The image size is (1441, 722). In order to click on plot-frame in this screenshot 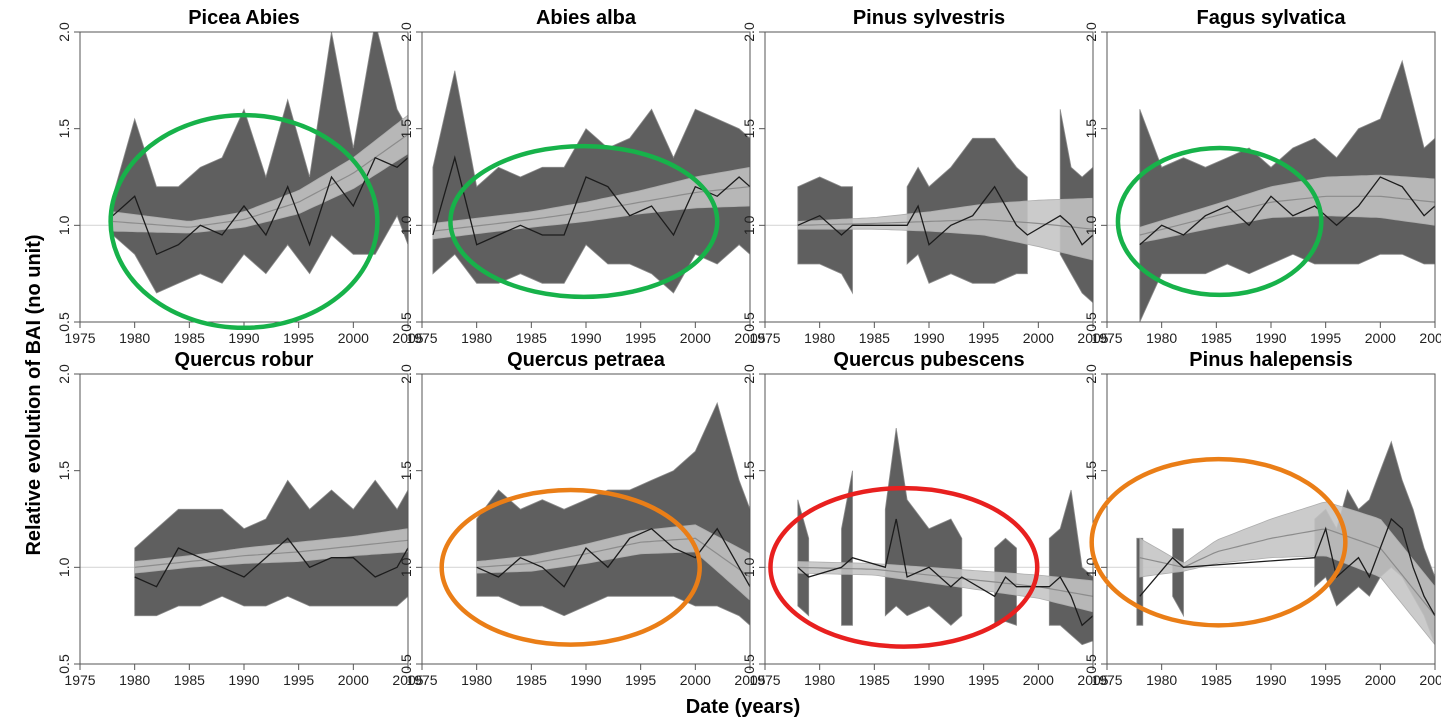, I will do `click(929, 519)`.